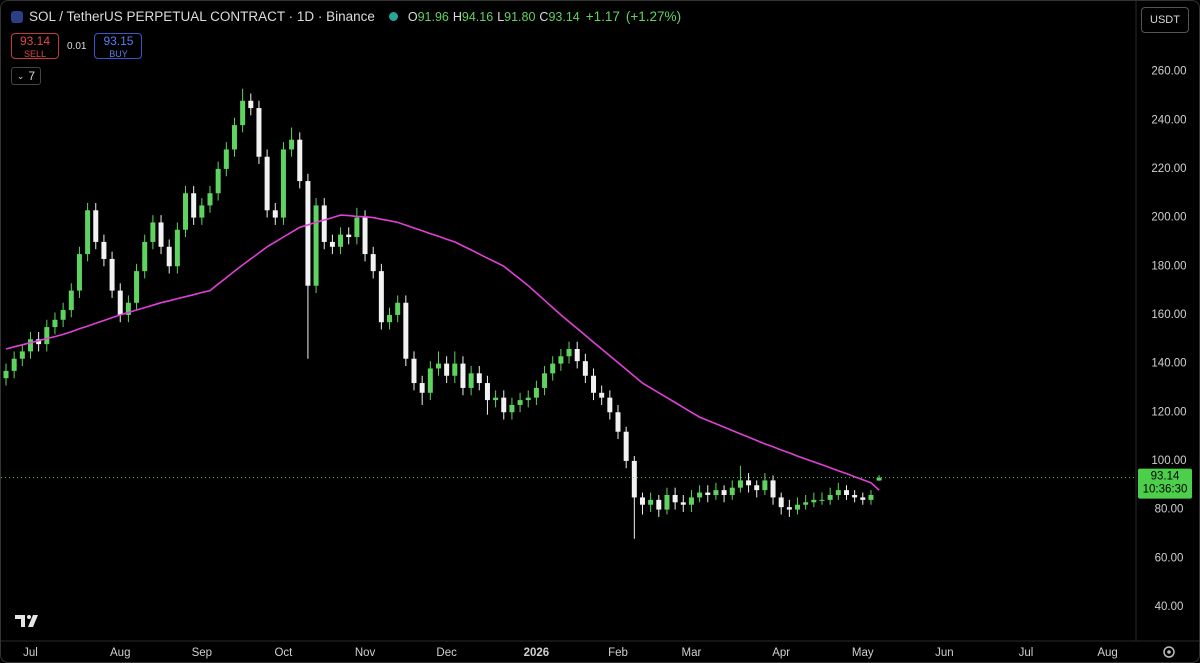  I want to click on trade-panel: 93.14 SELL 0.01 93.15 BUY, so click(77, 46).